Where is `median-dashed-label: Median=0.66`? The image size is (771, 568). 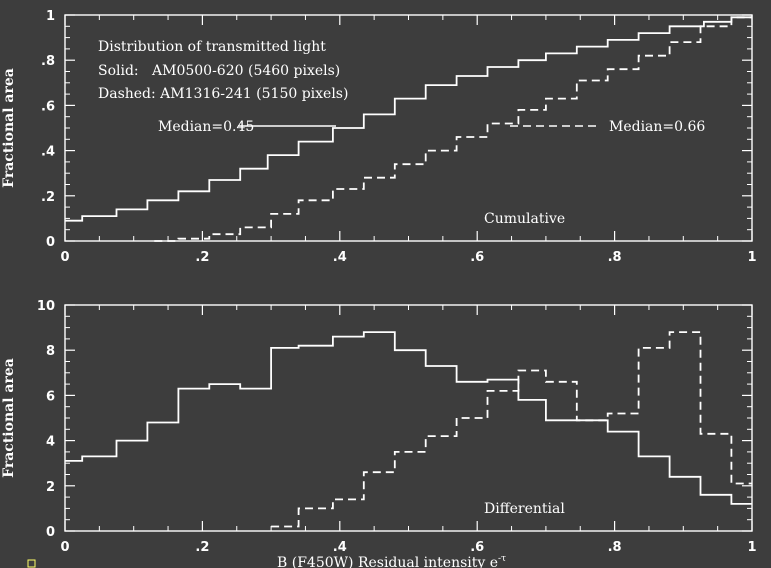
median-dashed-label: Median=0.66 is located at coordinates (657, 127).